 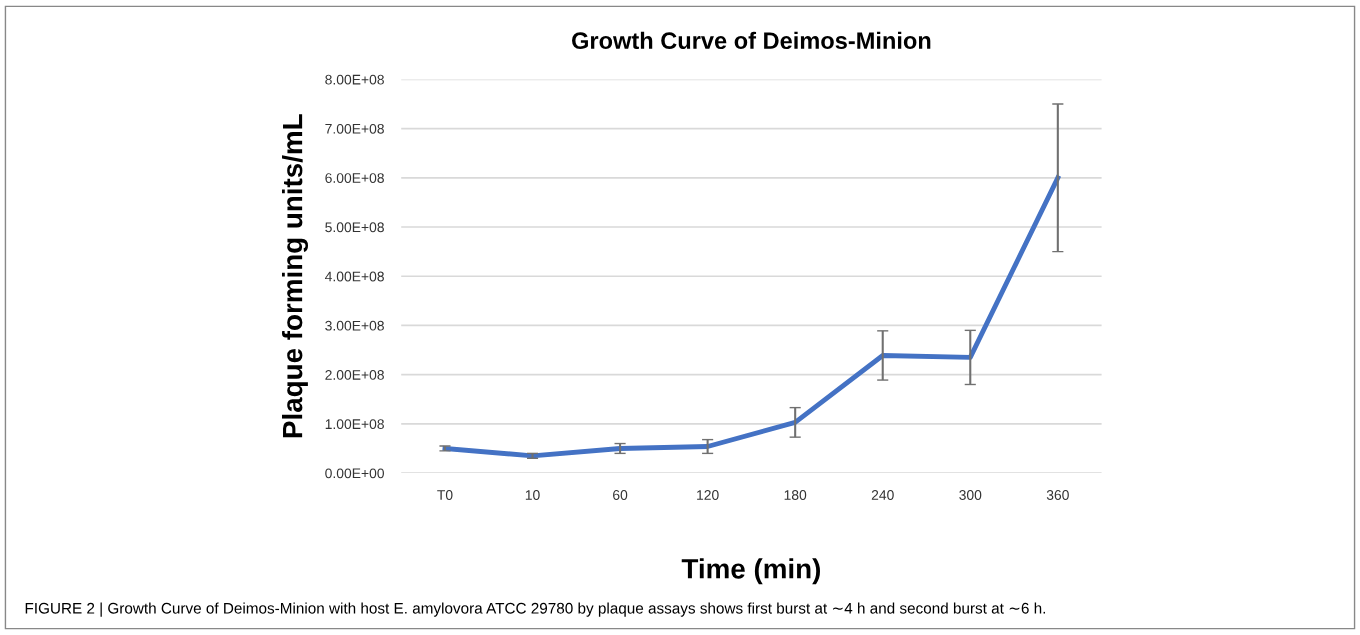 What do you see at coordinates (354, 473) in the screenshot?
I see `y-tick-label: 0.00E+00` at bounding box center [354, 473].